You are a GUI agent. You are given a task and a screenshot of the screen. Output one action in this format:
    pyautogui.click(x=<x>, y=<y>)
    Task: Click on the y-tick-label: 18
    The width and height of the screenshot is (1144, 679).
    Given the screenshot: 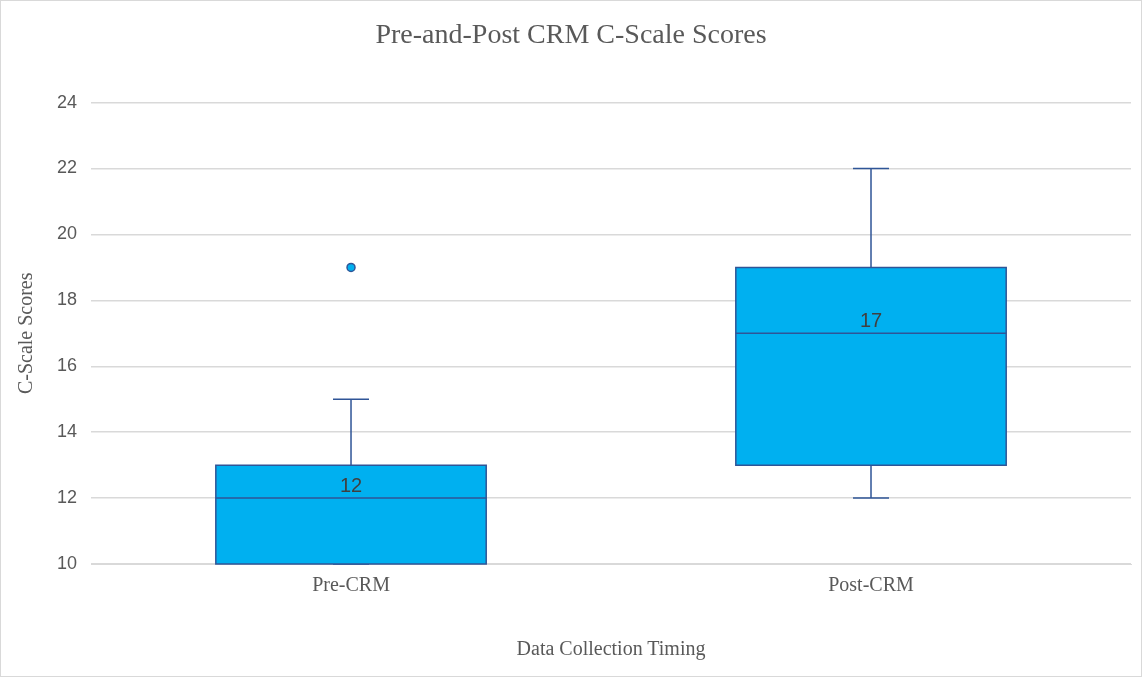 What is the action you would take?
    pyautogui.click(x=67, y=299)
    